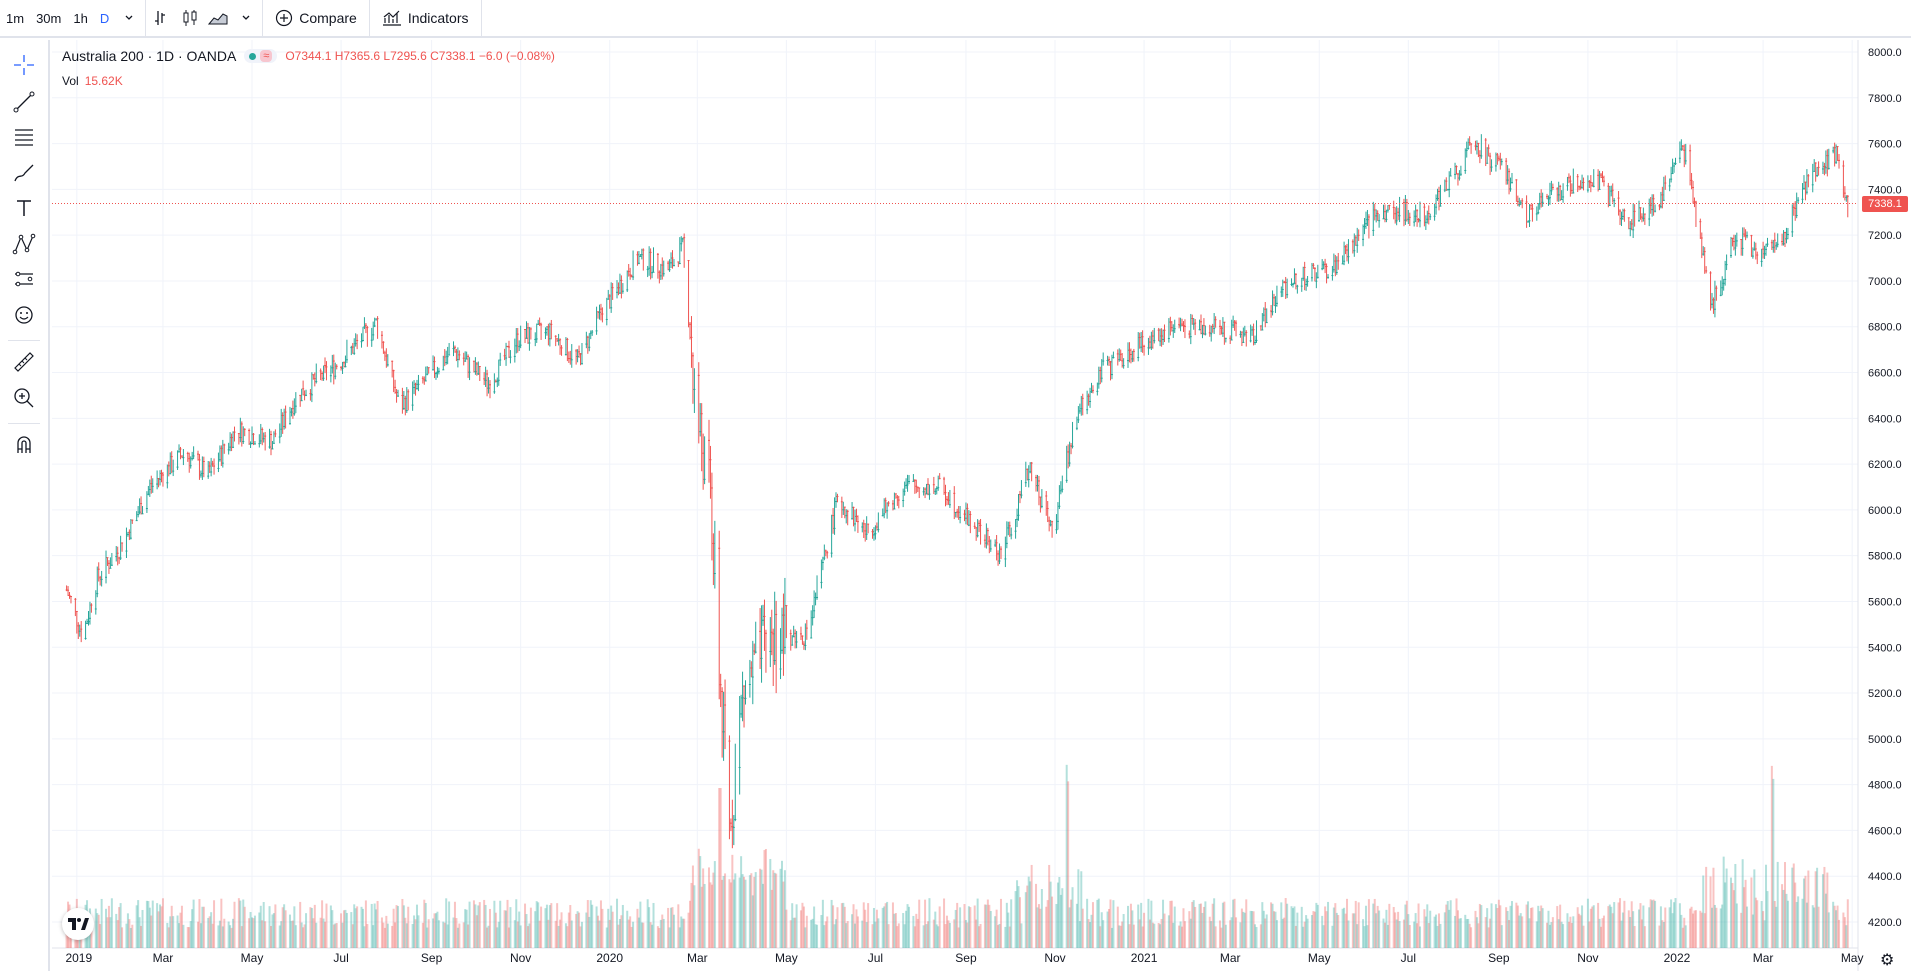 Image resolution: width=1911 pixels, height=971 pixels. Describe the element at coordinates (1887, 960) in the screenshot. I see `chart-settings-gear-icon: ⚙` at that location.